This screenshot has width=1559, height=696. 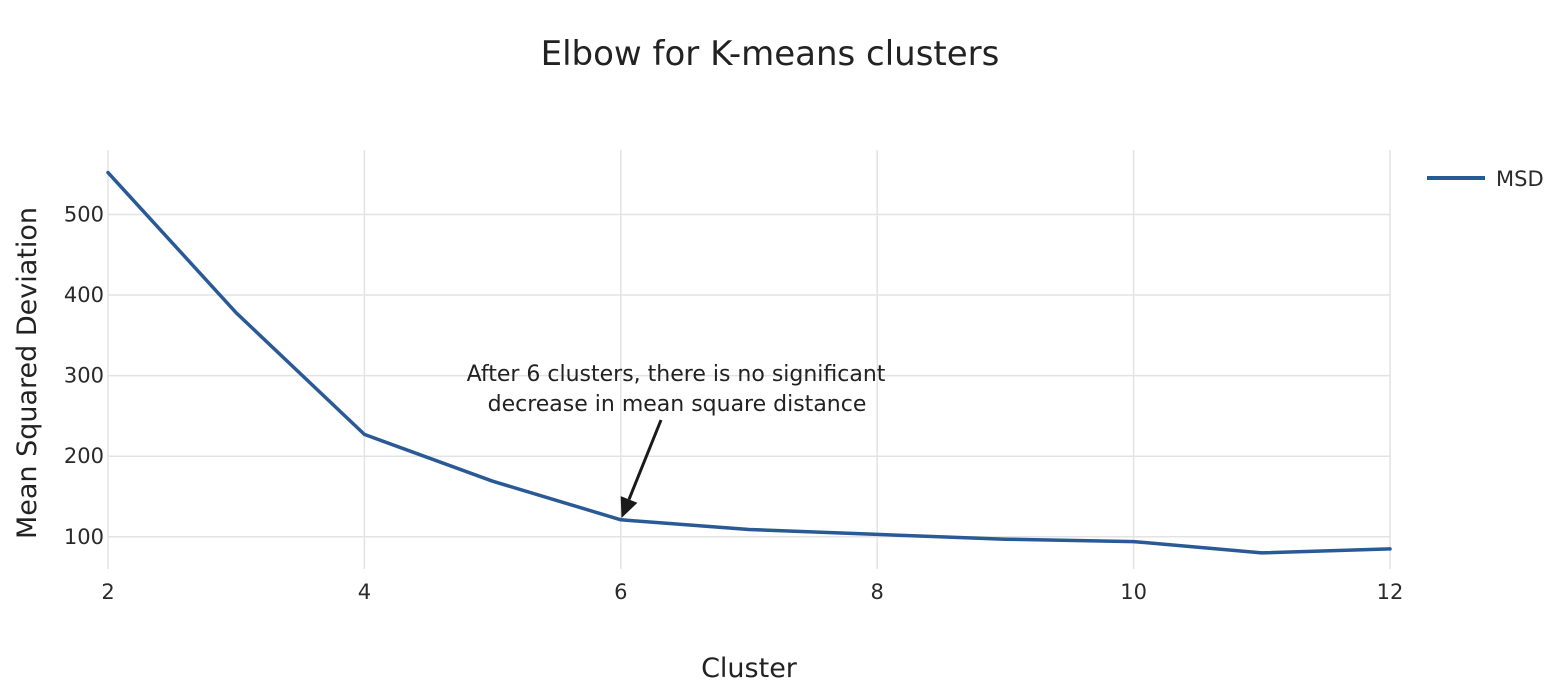 I want to click on x-tick-label: 2, so click(x=107, y=592).